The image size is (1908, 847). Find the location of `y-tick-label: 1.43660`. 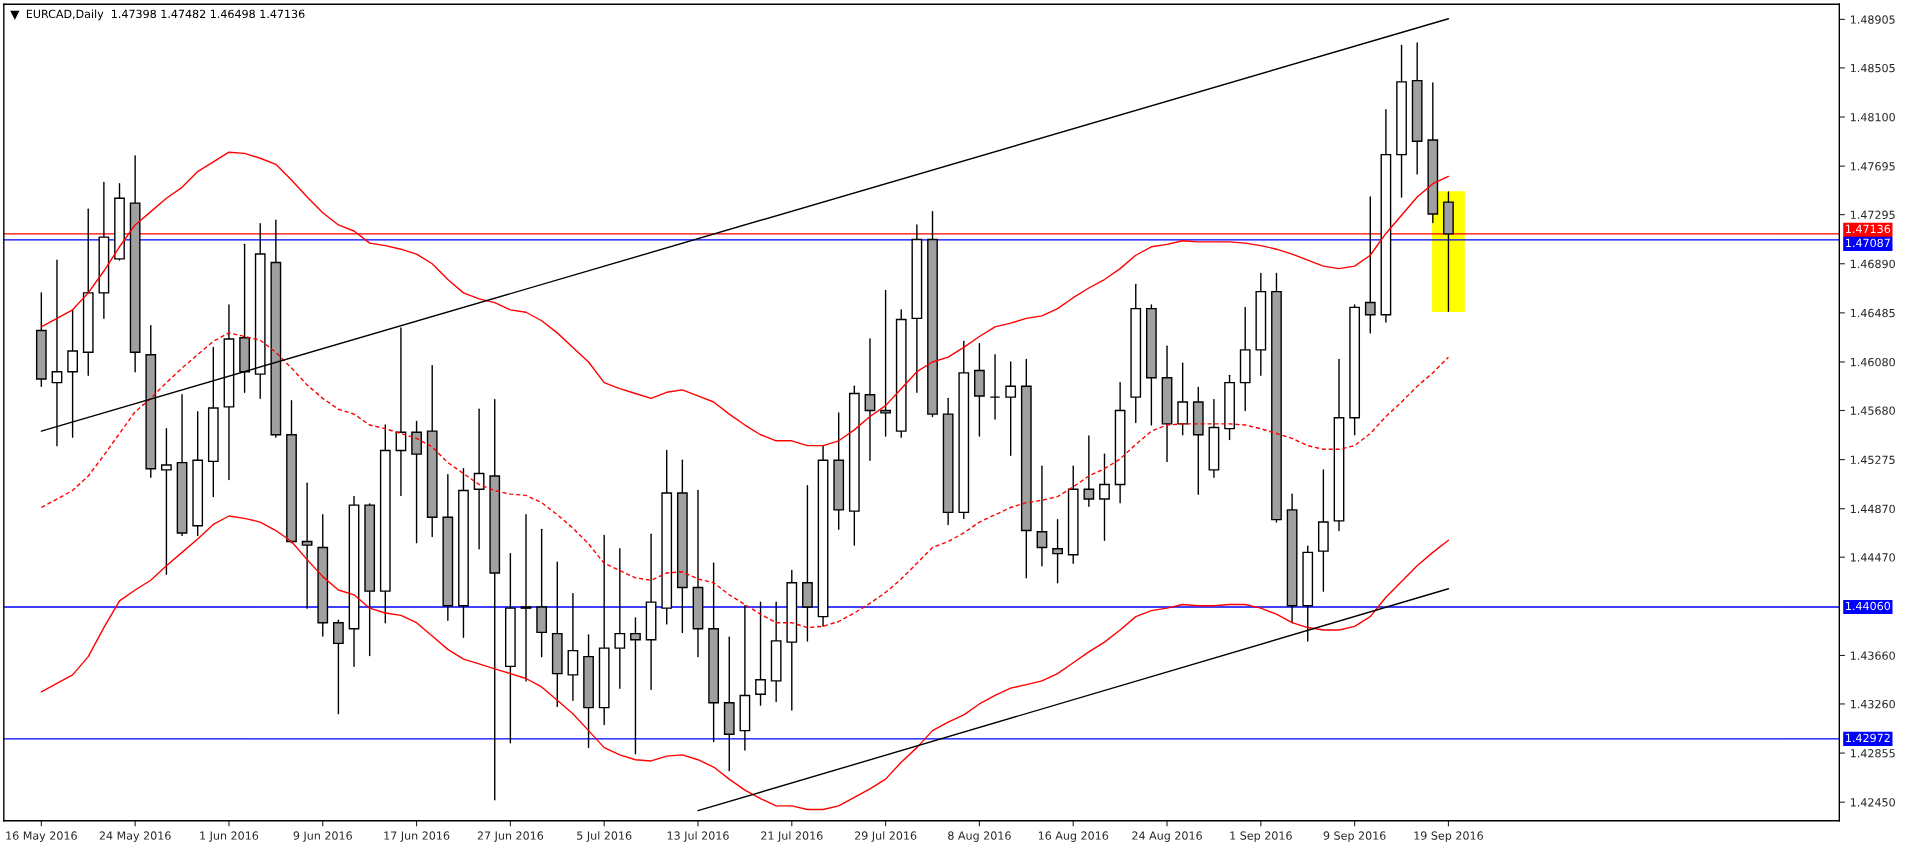

y-tick-label: 1.43660 is located at coordinates (1872, 655).